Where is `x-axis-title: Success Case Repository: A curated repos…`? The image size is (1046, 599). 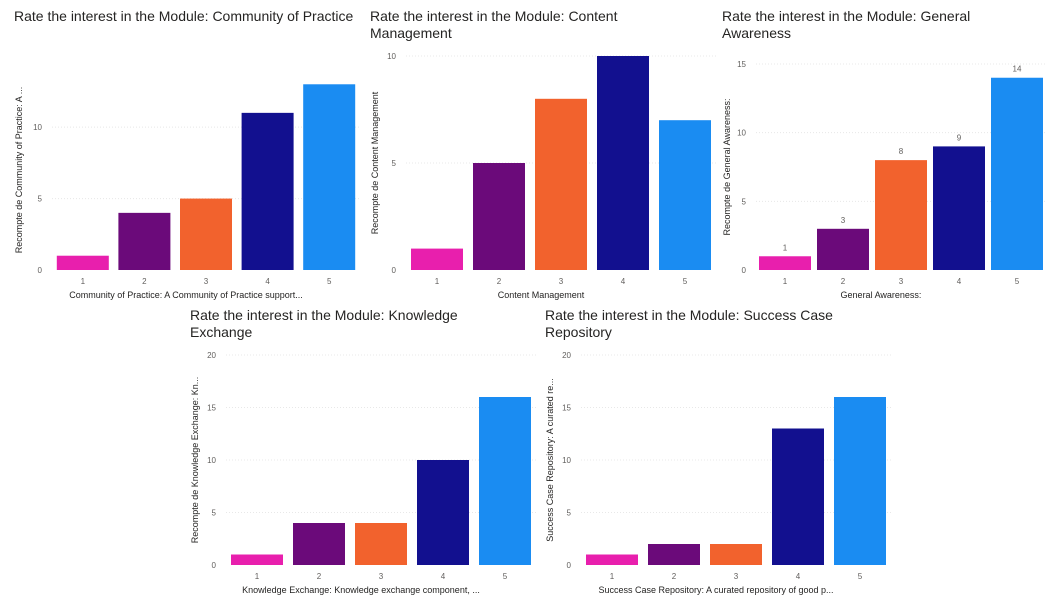 x-axis-title: Success Case Repository: A curated repos… is located at coordinates (715, 590).